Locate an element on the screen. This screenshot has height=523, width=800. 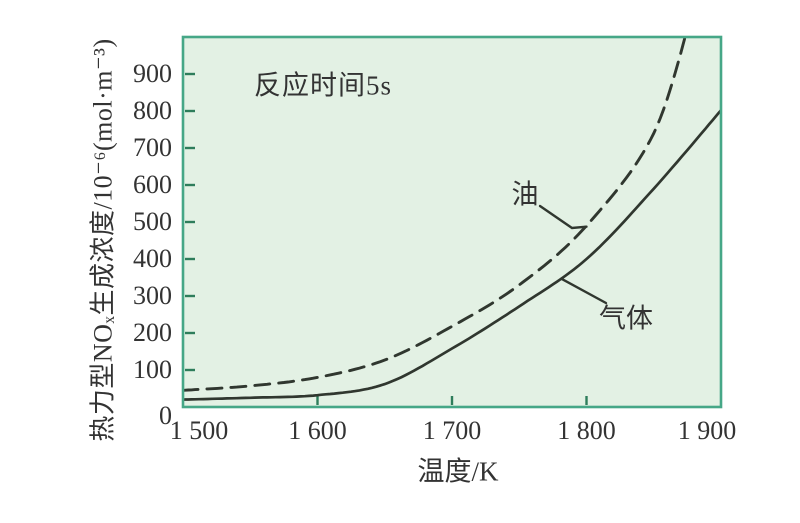
oil-leader-line is located at coordinates (563, 217).